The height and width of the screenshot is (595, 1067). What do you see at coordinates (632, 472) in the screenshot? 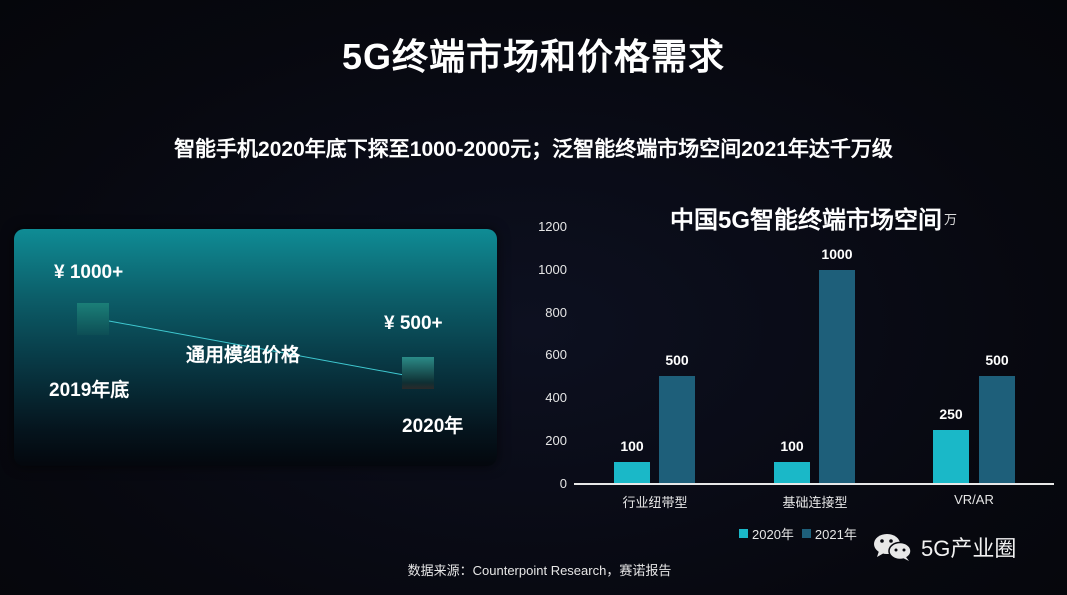
I see `bar-2020-industry` at bounding box center [632, 472].